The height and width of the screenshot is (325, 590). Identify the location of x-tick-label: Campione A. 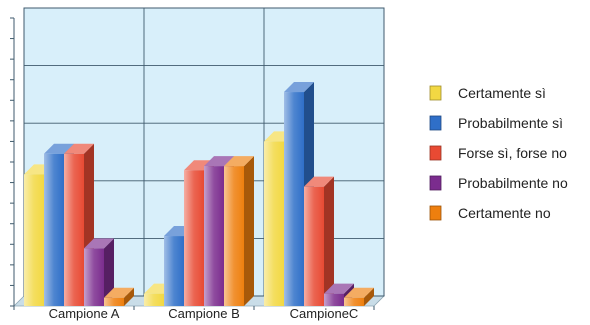
(84, 313).